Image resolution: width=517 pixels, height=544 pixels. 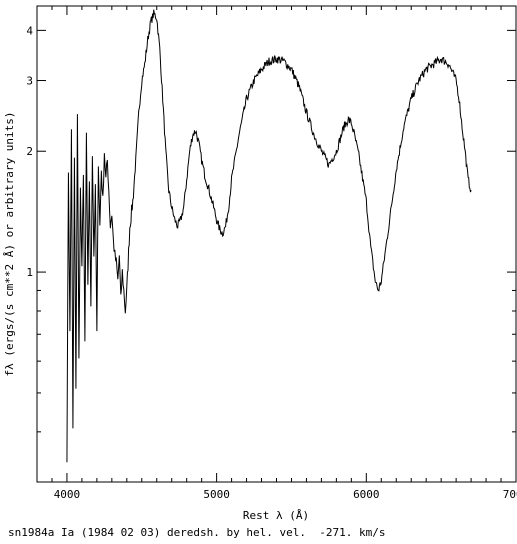 I want to click on y-tick-label: 3, so click(x=29, y=81).